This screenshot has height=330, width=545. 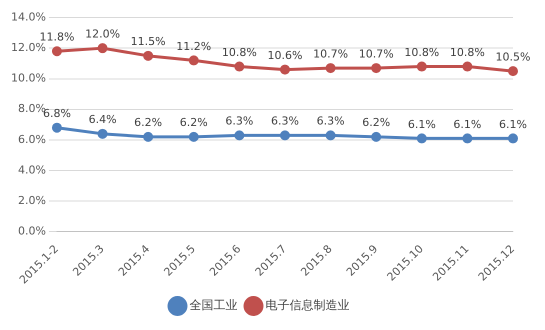 I want to click on data-label: 11.5%, so click(x=148, y=41).